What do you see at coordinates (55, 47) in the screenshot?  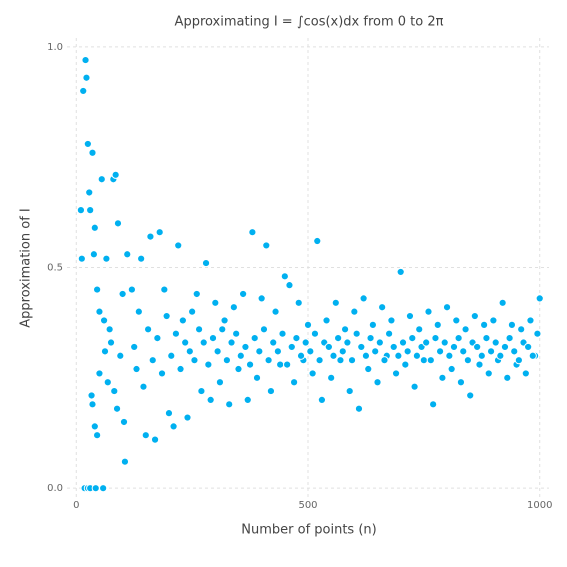 I see `y-tick-label: 1.0` at bounding box center [55, 47].